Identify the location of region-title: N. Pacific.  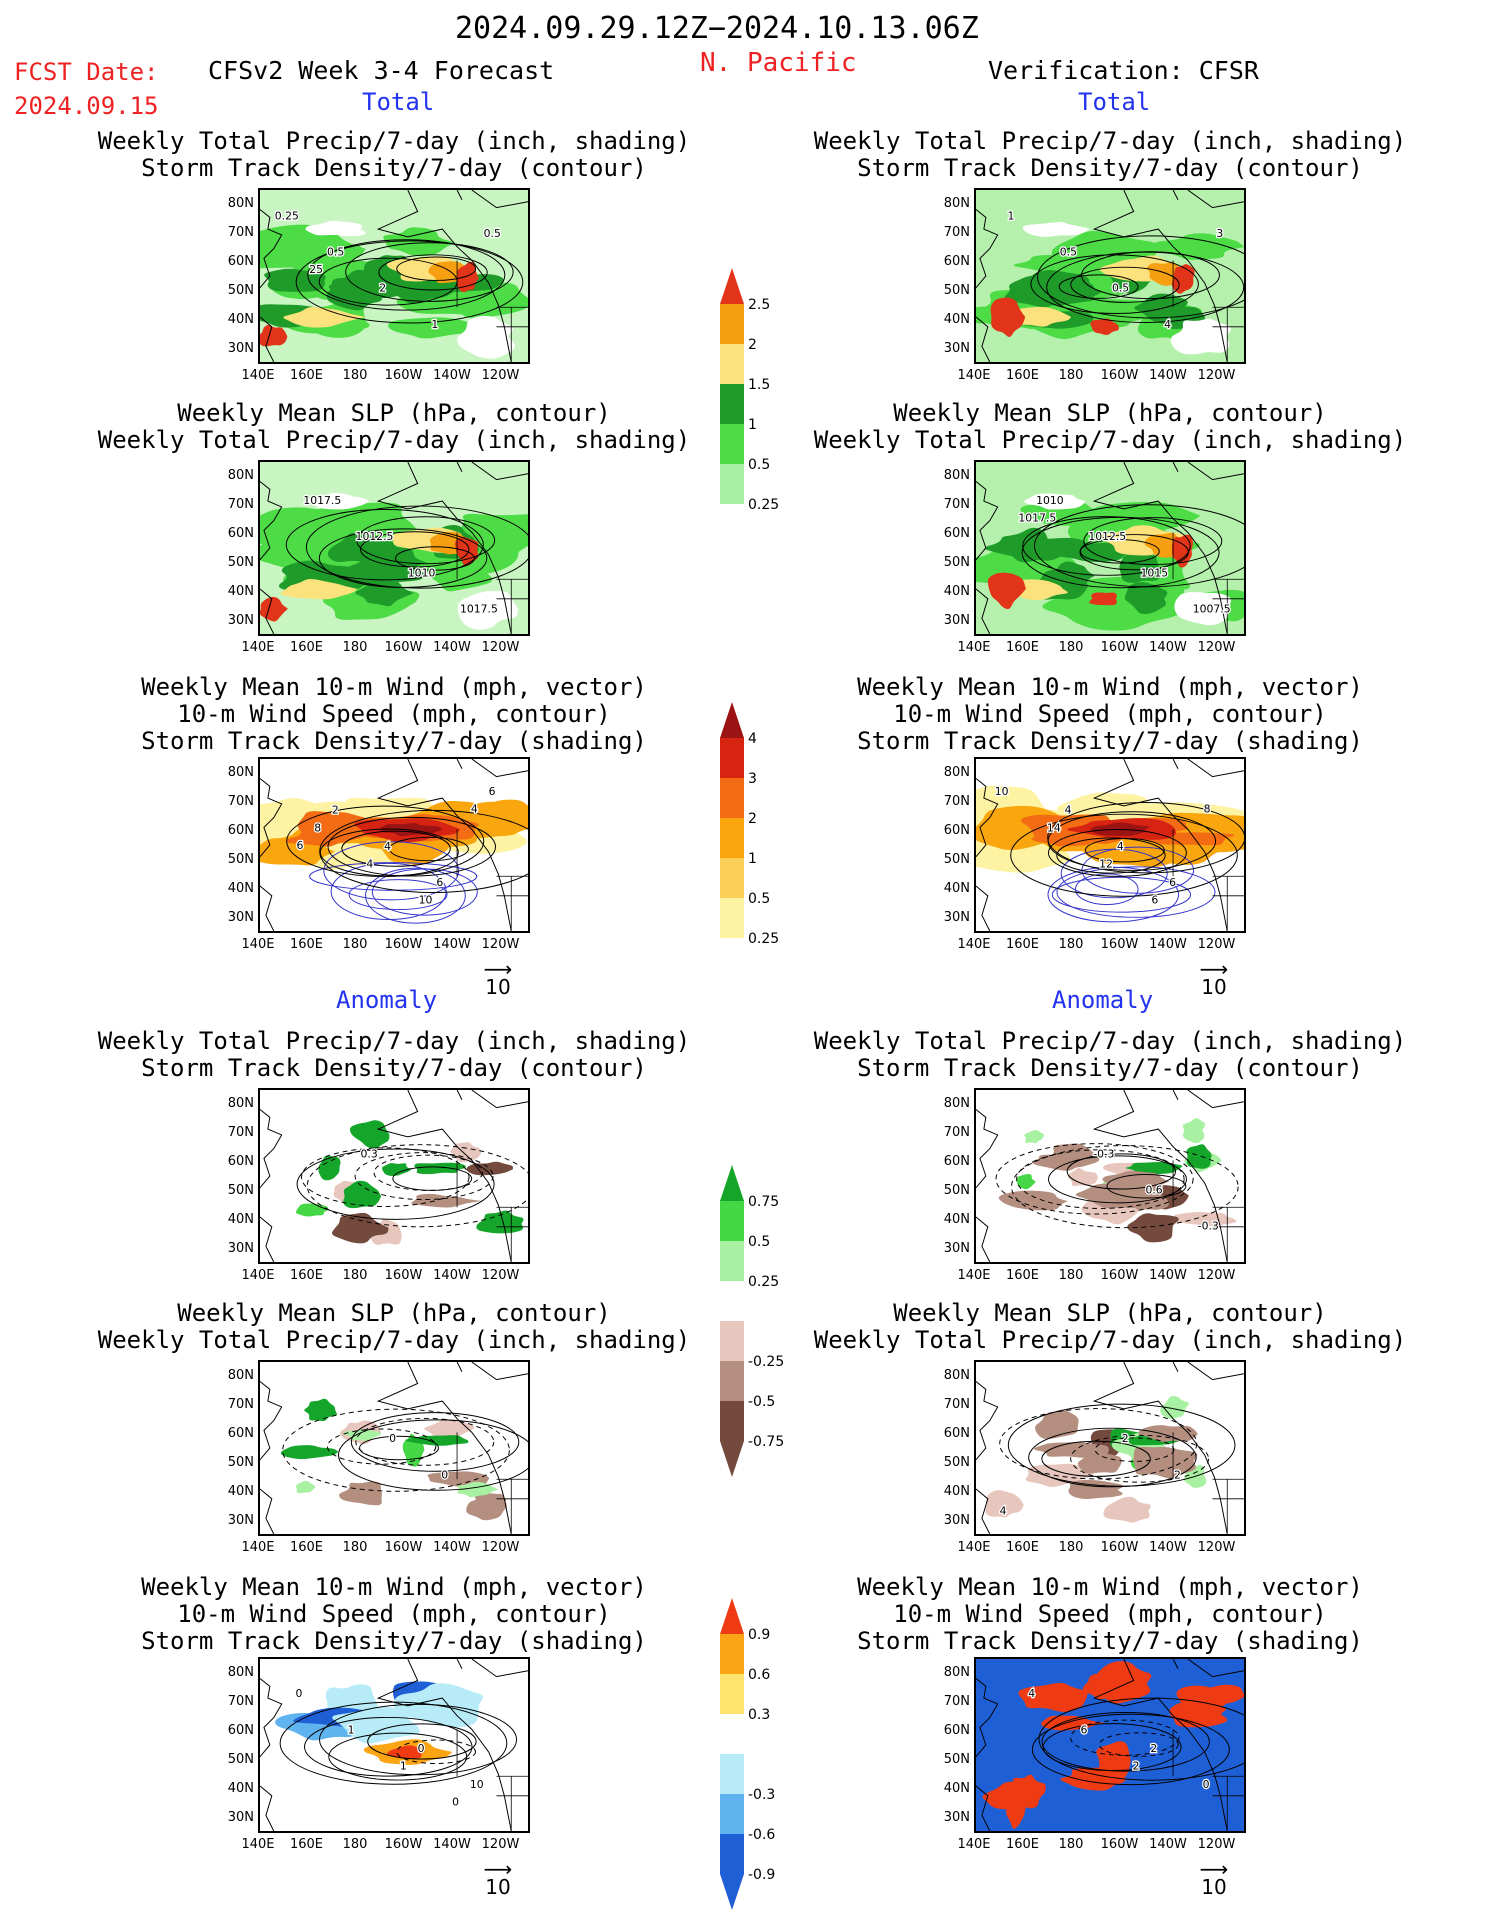
(778, 63).